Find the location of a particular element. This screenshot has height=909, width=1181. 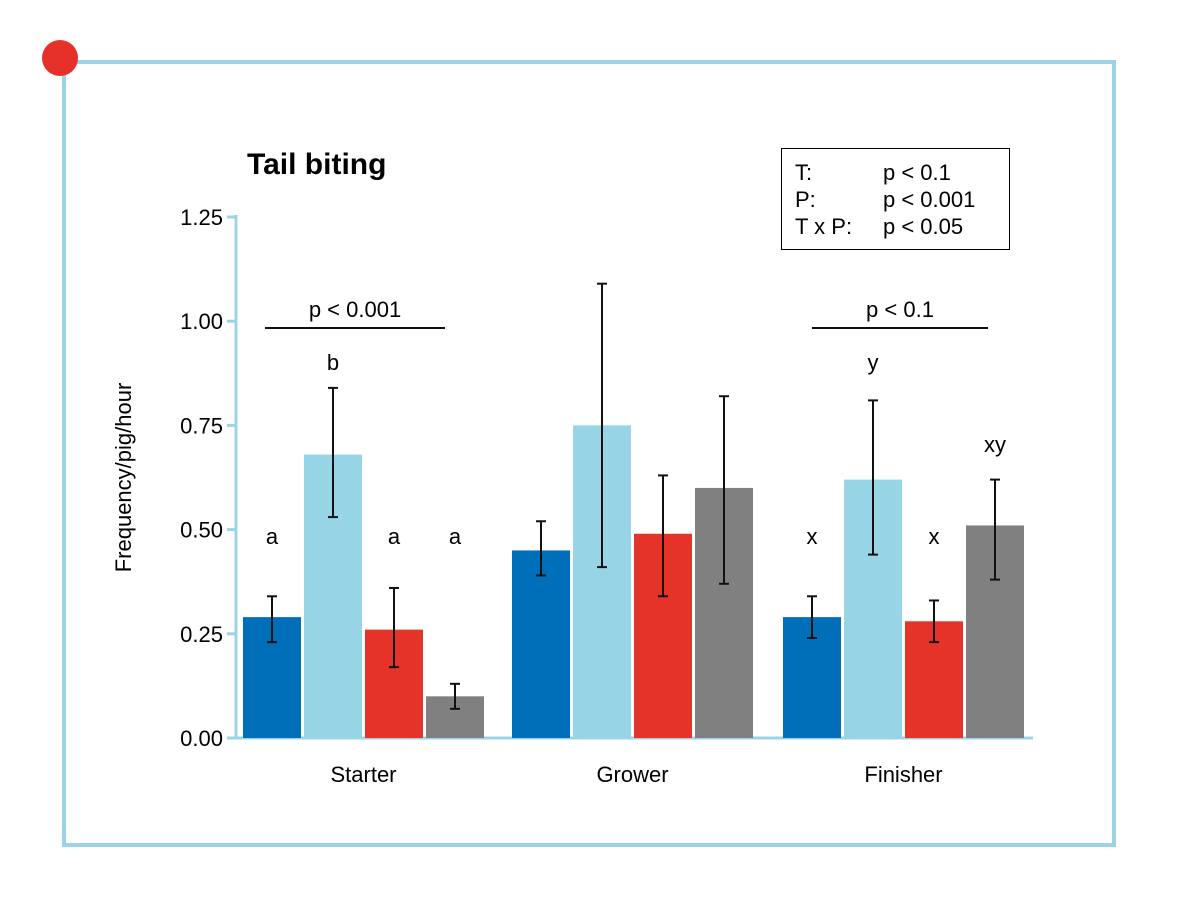

significance-letter: y is located at coordinates (873, 362).